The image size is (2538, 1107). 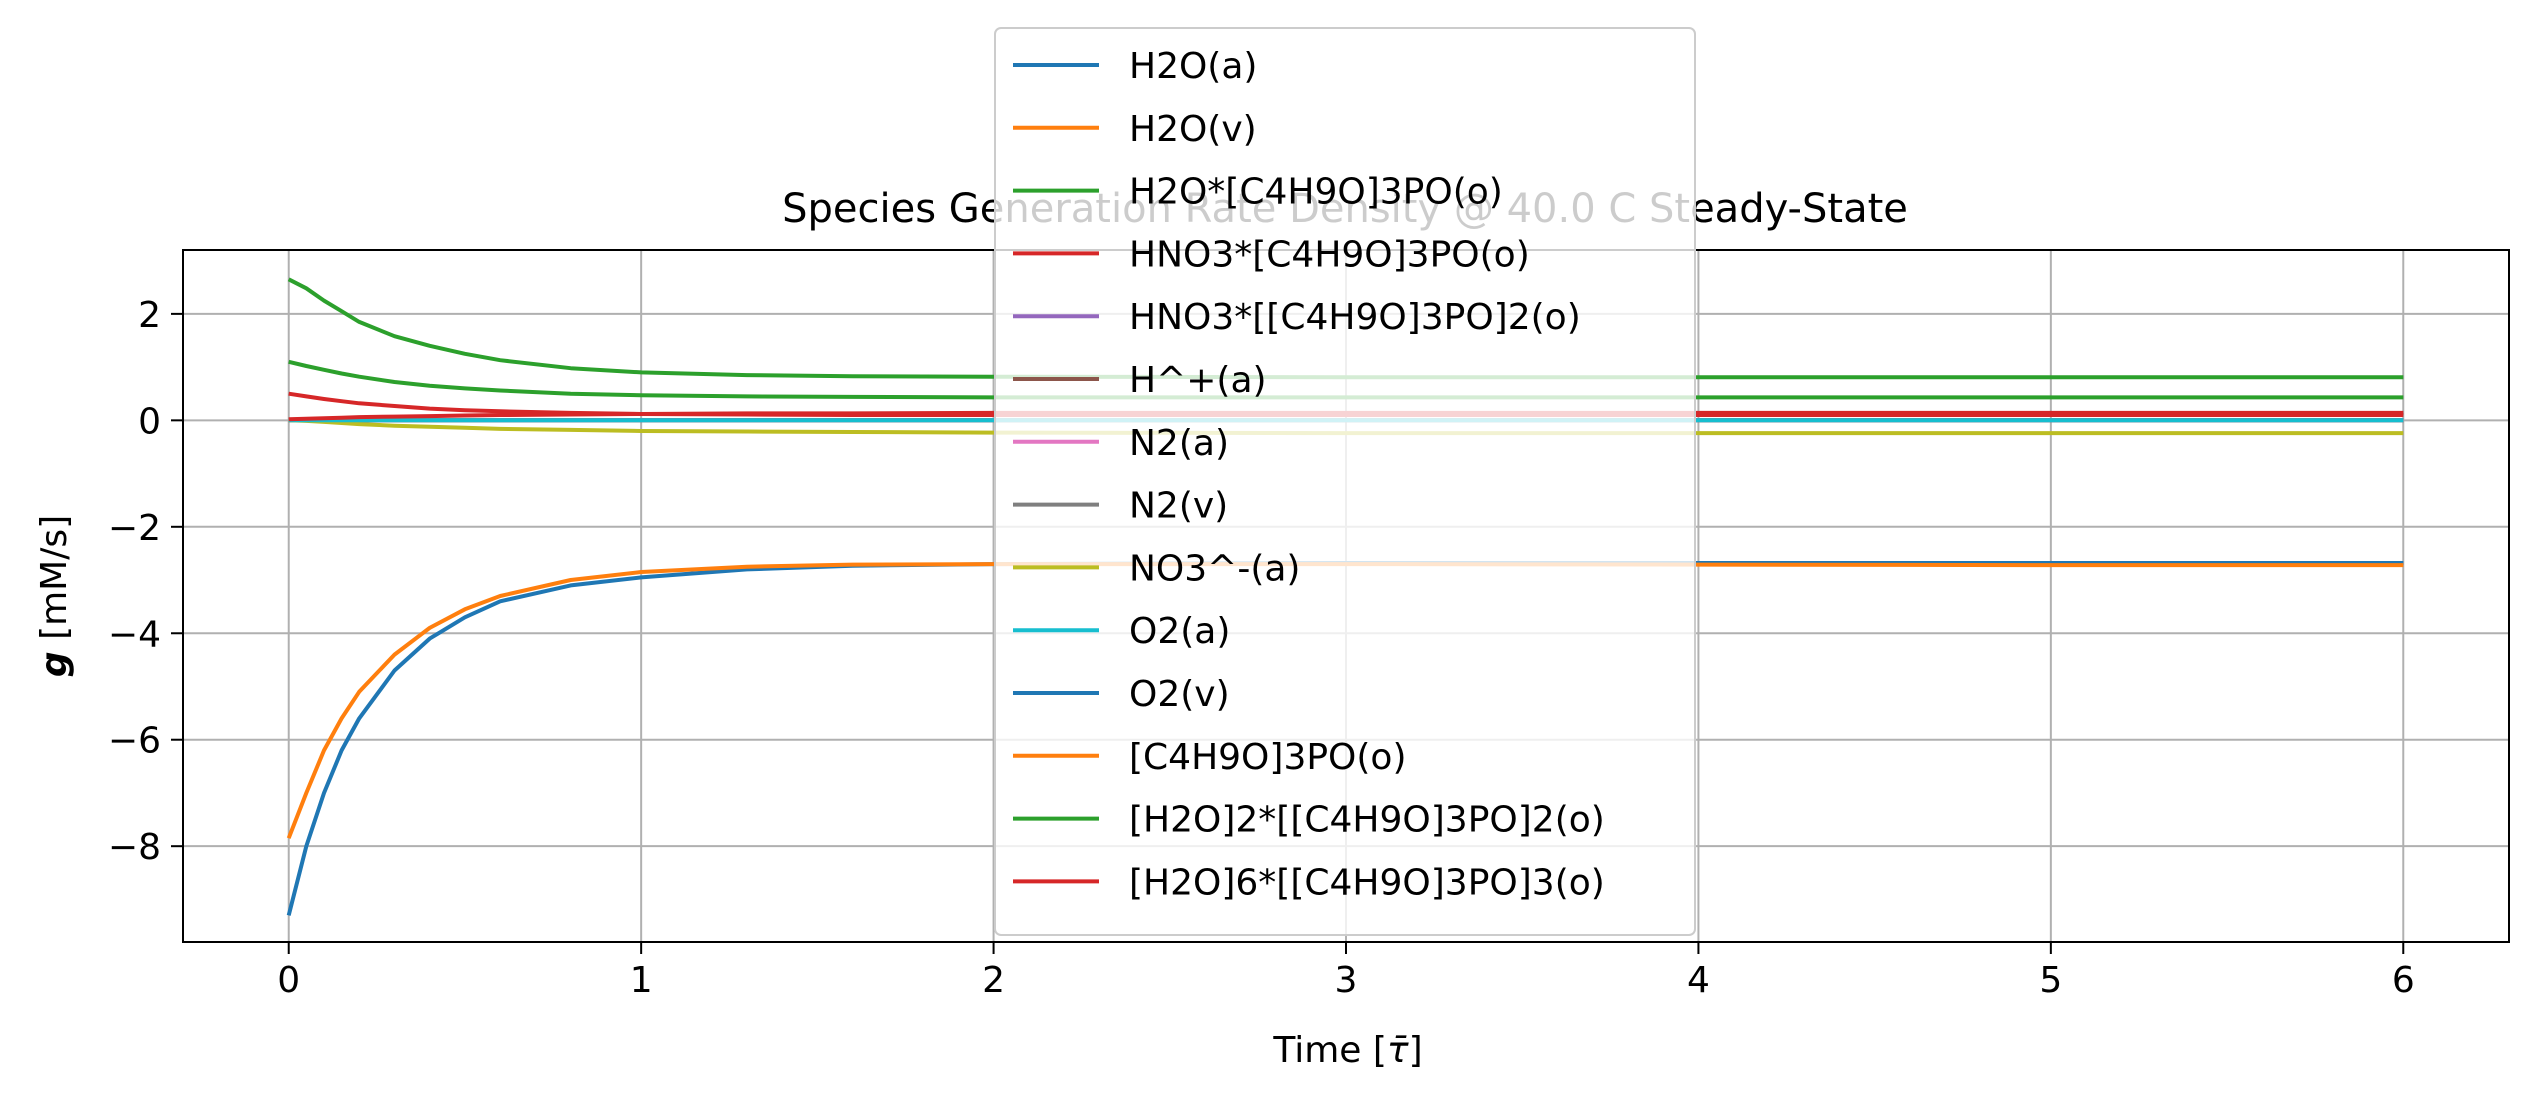 I want to click on legend-label: O2(v), so click(x=1179, y=694).